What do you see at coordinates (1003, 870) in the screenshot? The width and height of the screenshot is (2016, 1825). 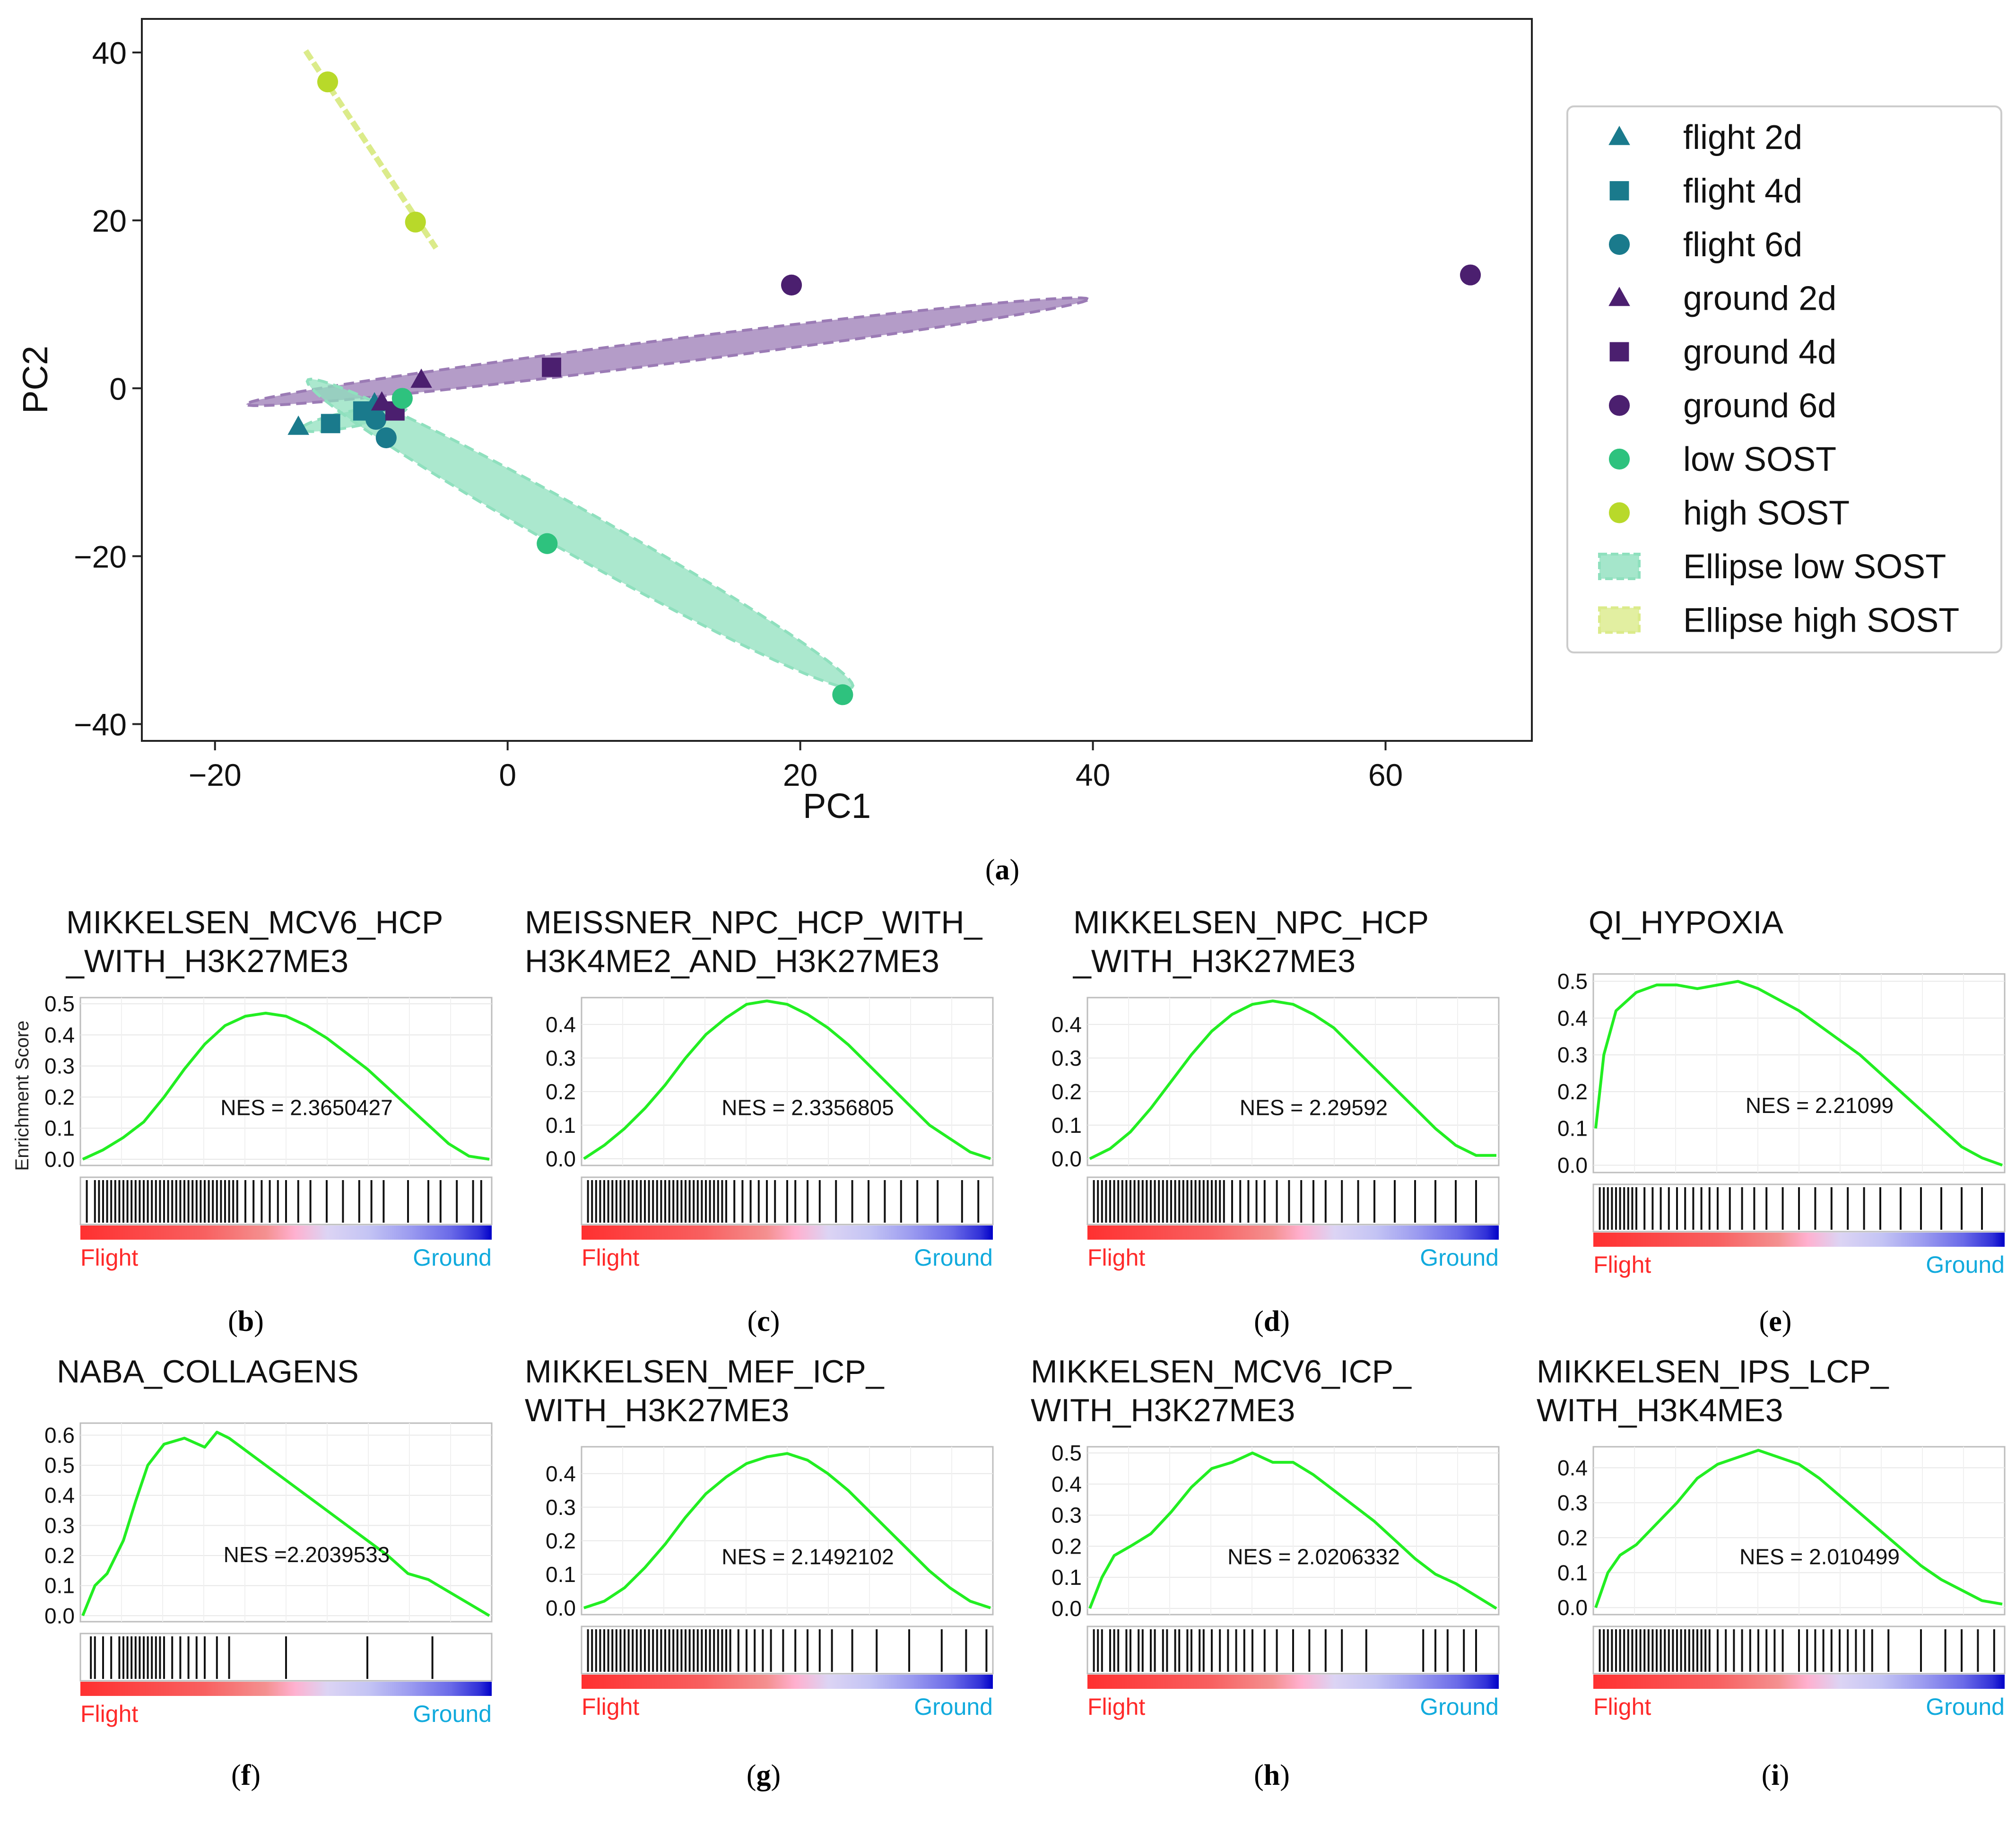 I see `panel-label-a: (a)` at bounding box center [1003, 870].